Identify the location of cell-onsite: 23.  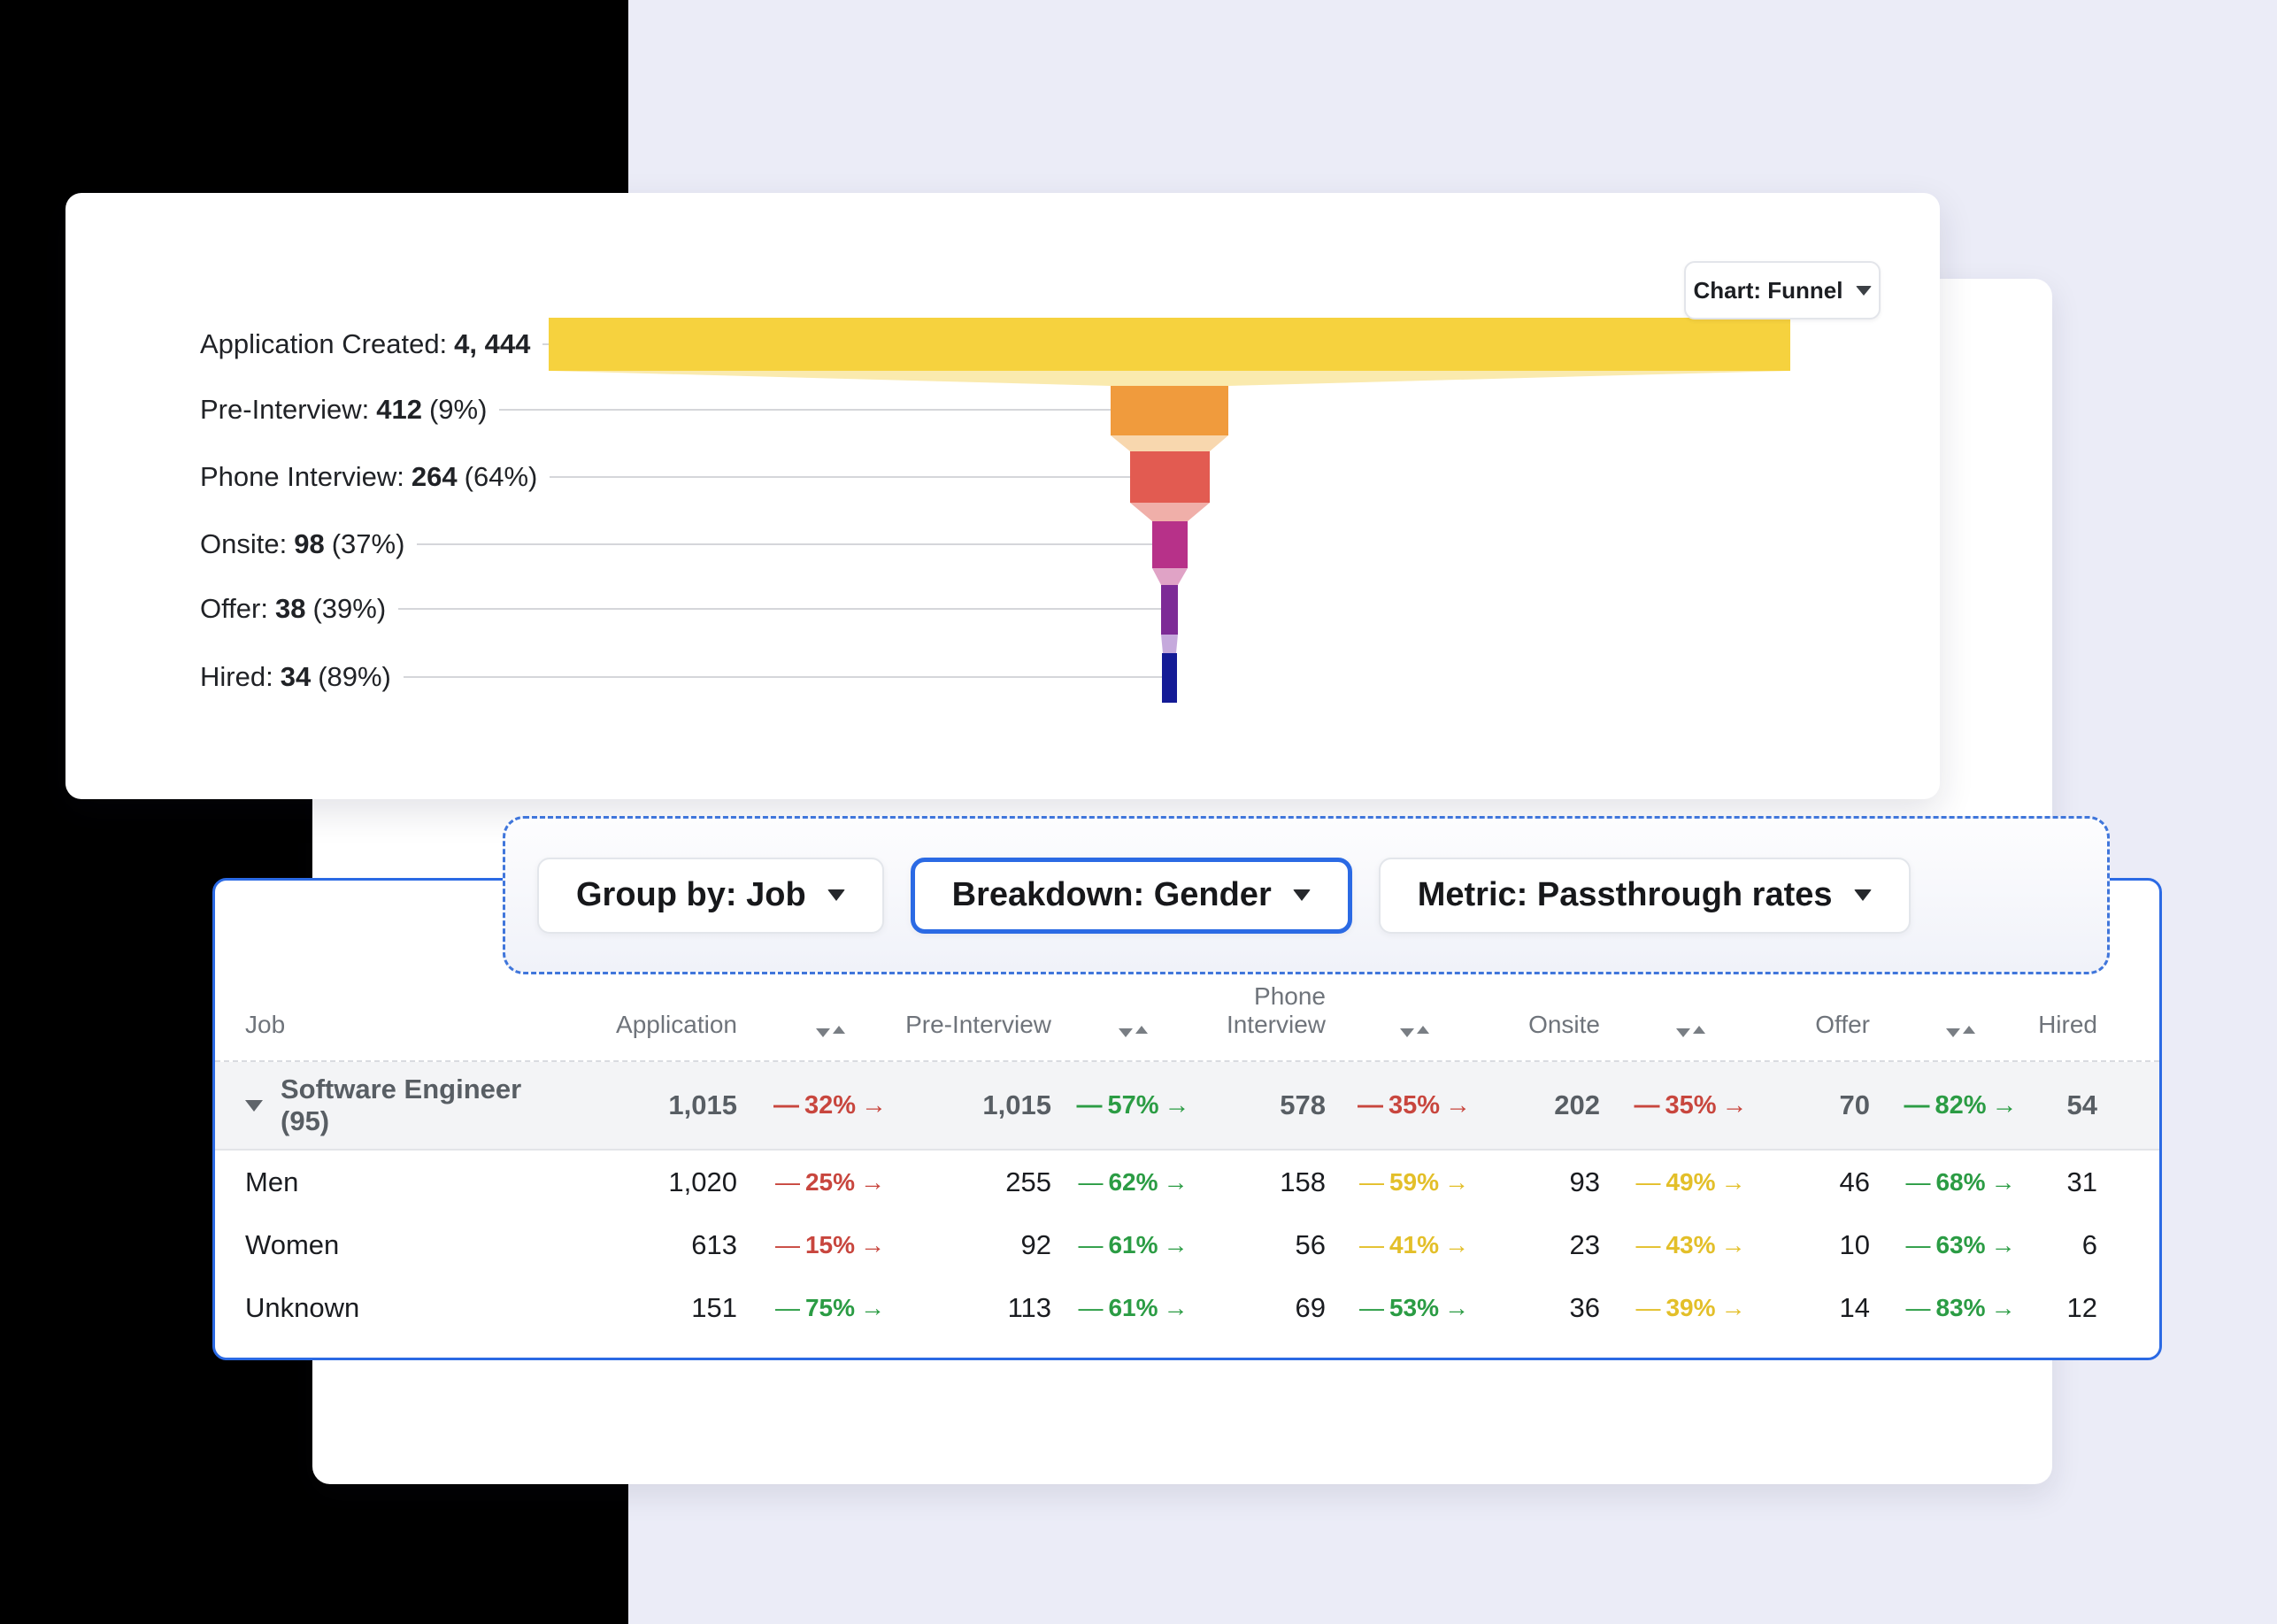
(1584, 1244).